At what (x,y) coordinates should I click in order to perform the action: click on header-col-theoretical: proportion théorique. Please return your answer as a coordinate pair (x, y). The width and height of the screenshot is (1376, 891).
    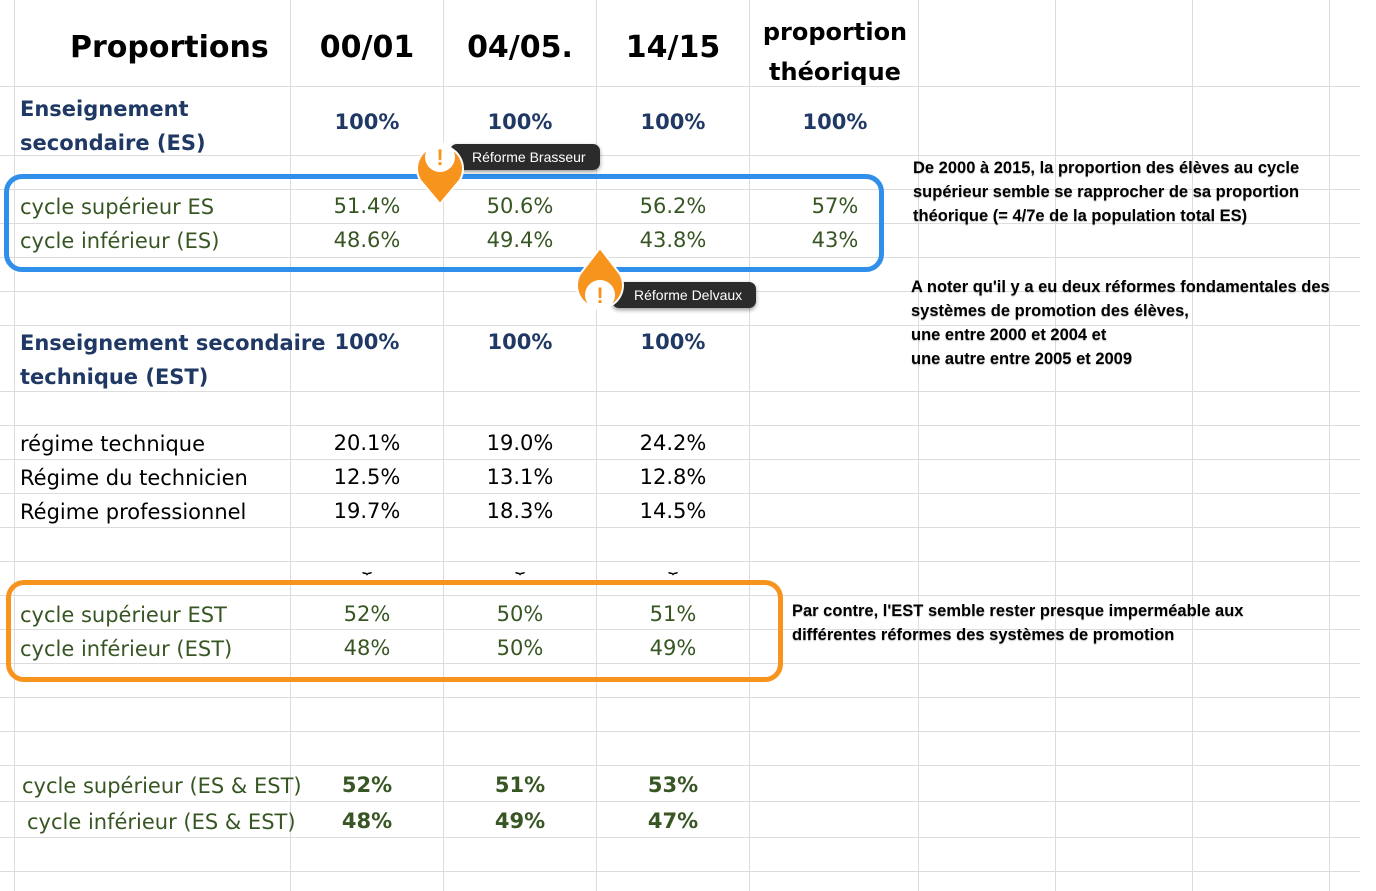
    Looking at the image, I should click on (835, 52).